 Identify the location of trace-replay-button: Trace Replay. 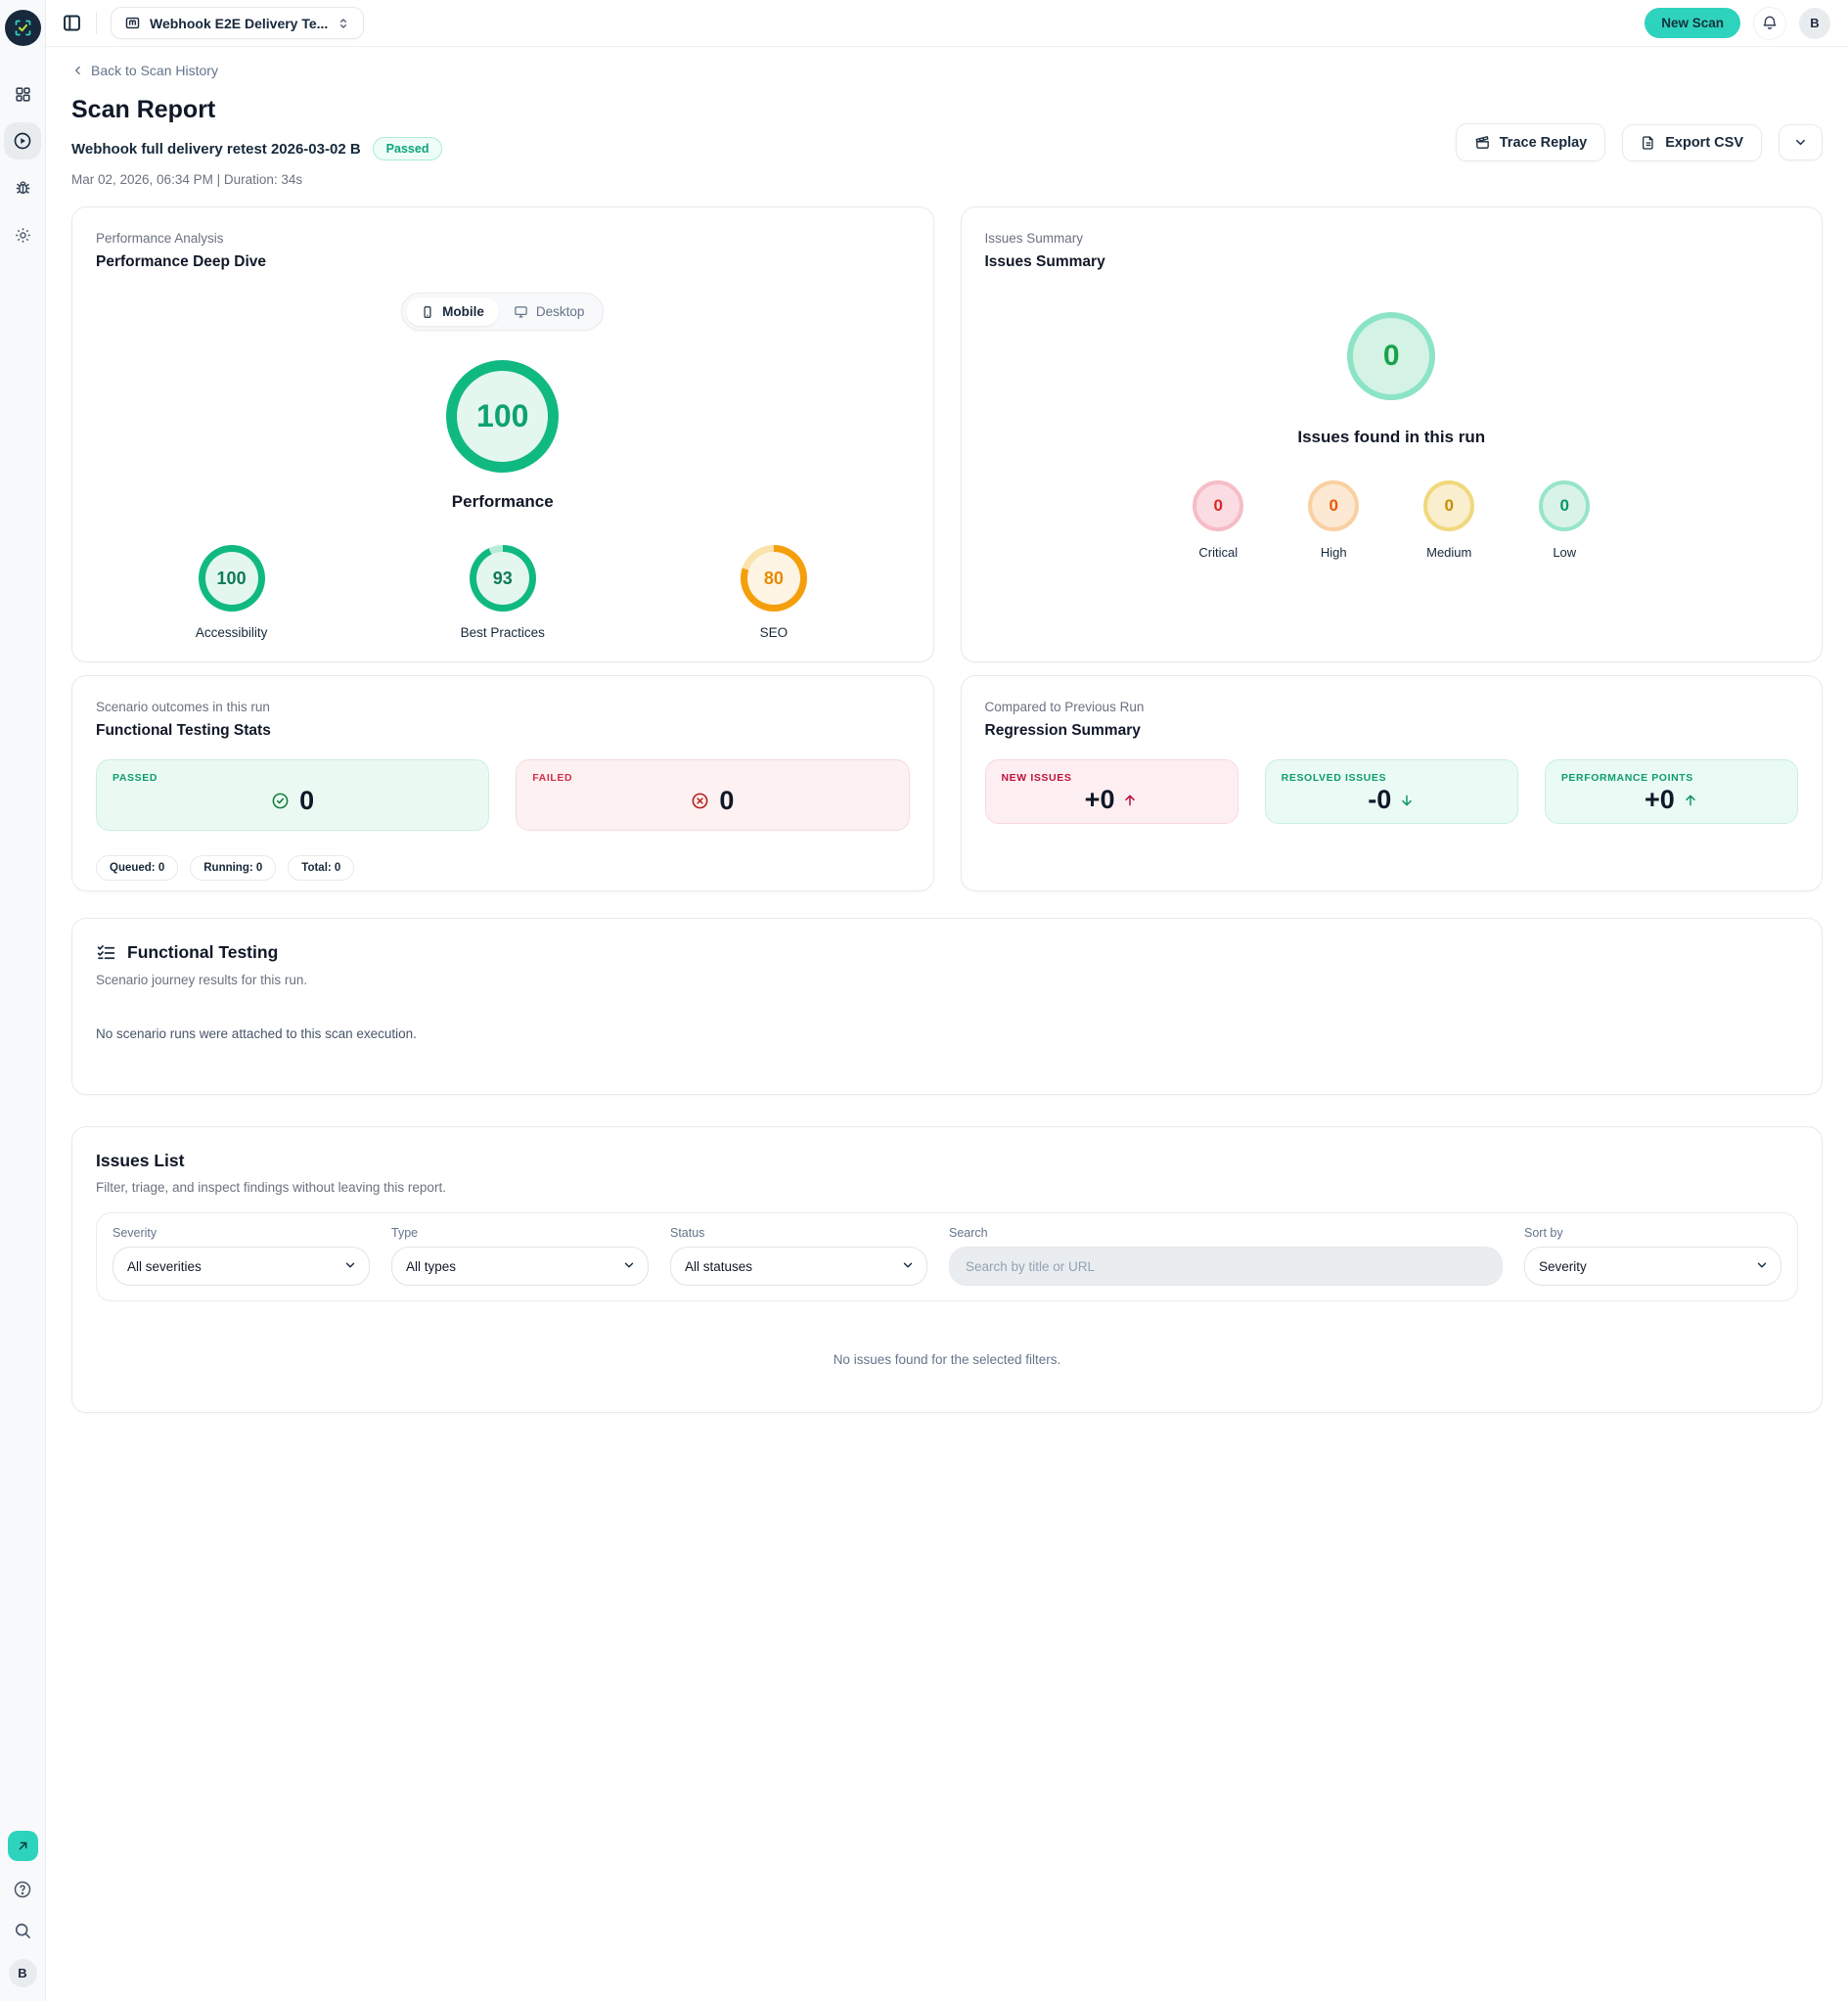
(1530, 142).